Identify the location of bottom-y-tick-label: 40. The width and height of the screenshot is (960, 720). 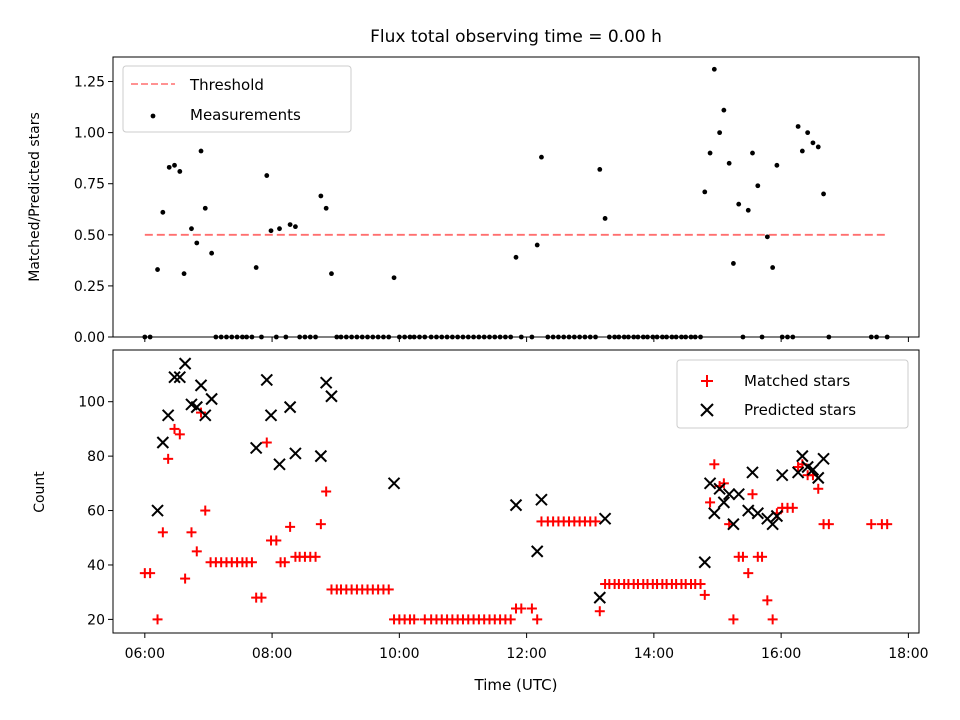
(96, 566).